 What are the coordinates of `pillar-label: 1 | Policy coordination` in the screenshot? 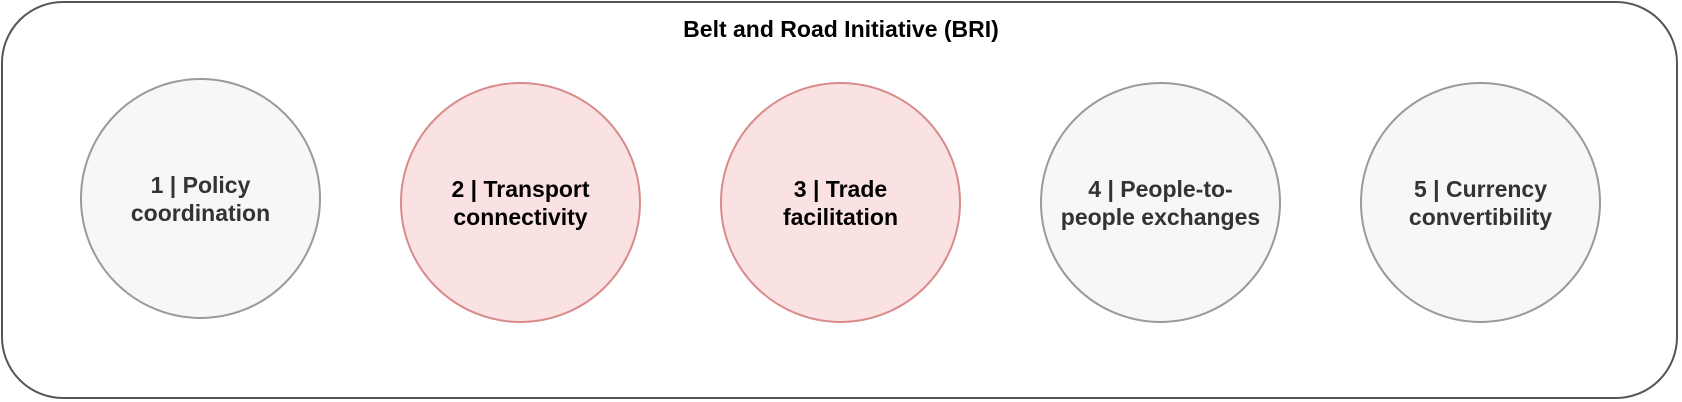 It's located at (200, 199).